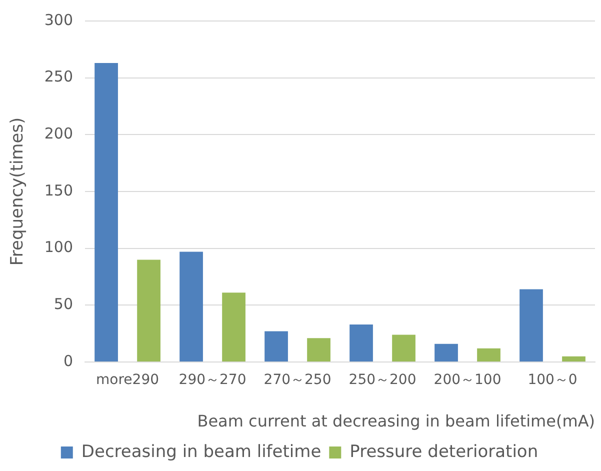  I want to click on y-tick-label: 150, so click(59, 190).